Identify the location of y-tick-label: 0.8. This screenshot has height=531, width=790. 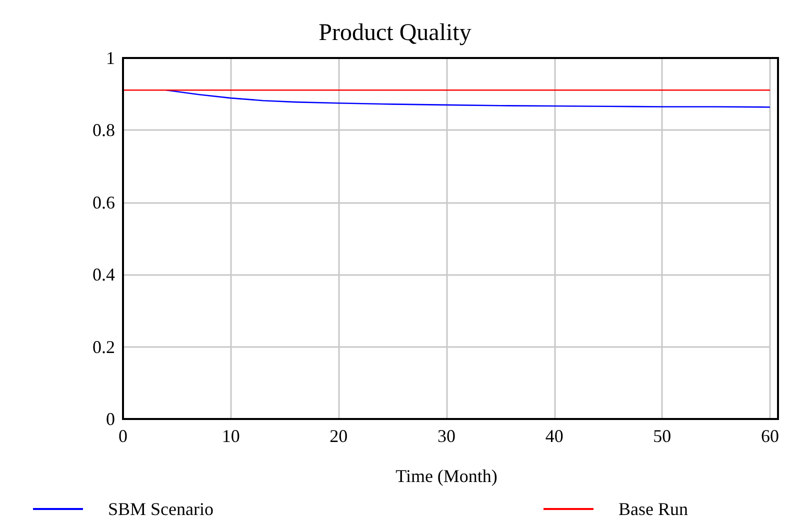
(103, 130).